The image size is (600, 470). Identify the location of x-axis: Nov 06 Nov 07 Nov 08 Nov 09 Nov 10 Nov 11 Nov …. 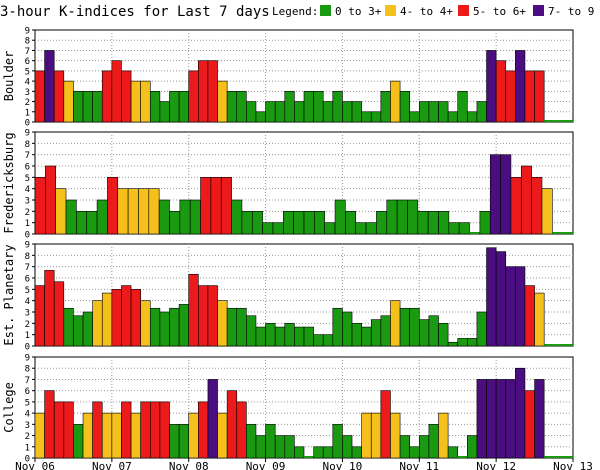
(304, 464).